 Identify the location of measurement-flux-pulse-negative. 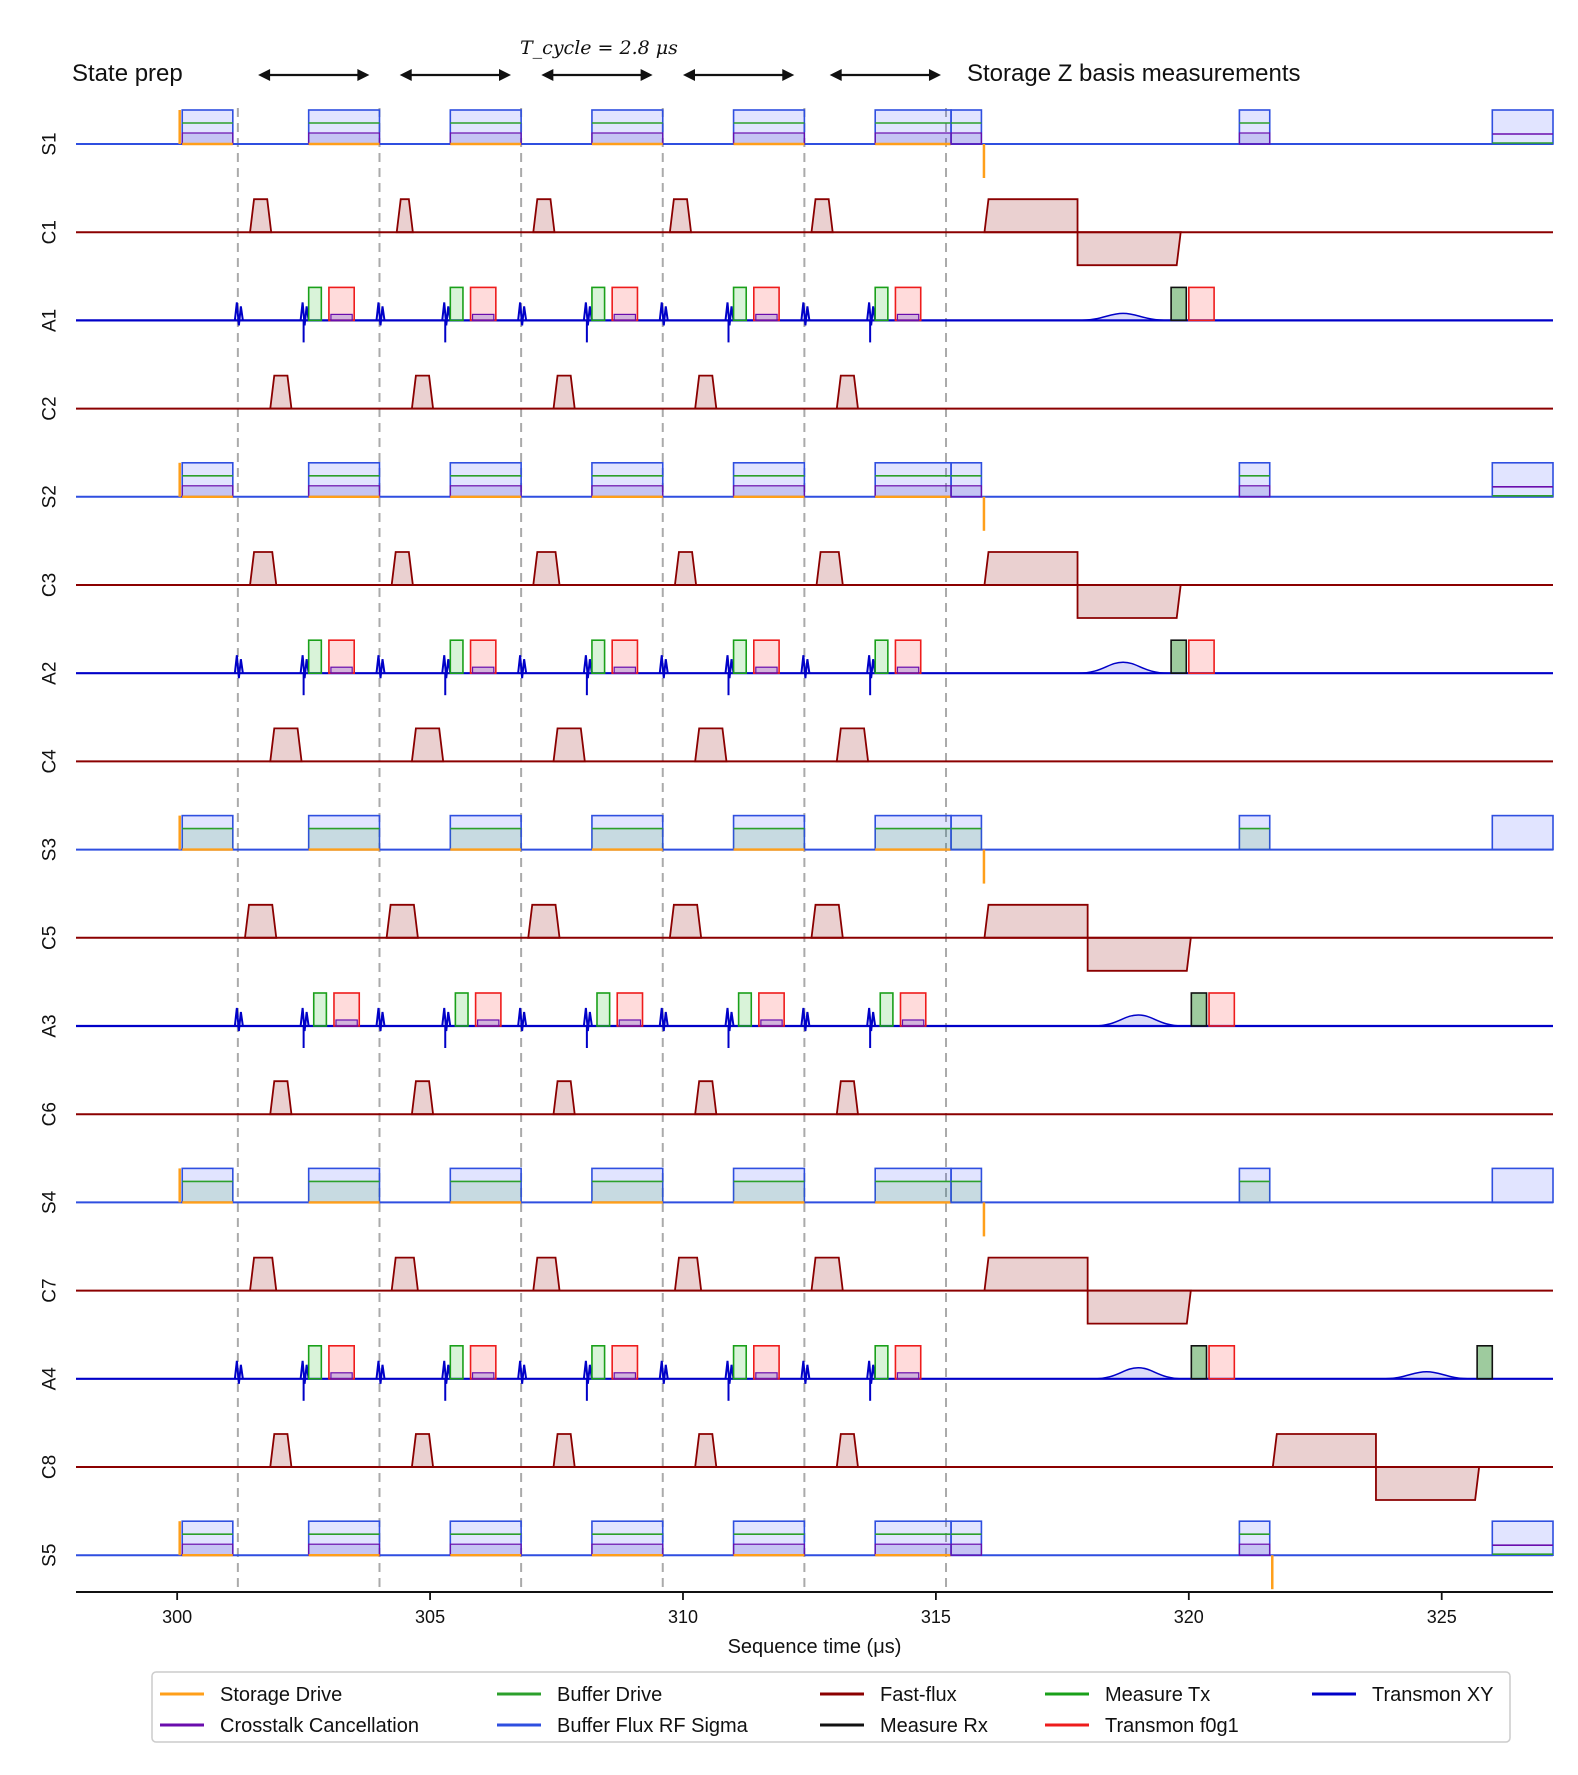
(1139, 1307).